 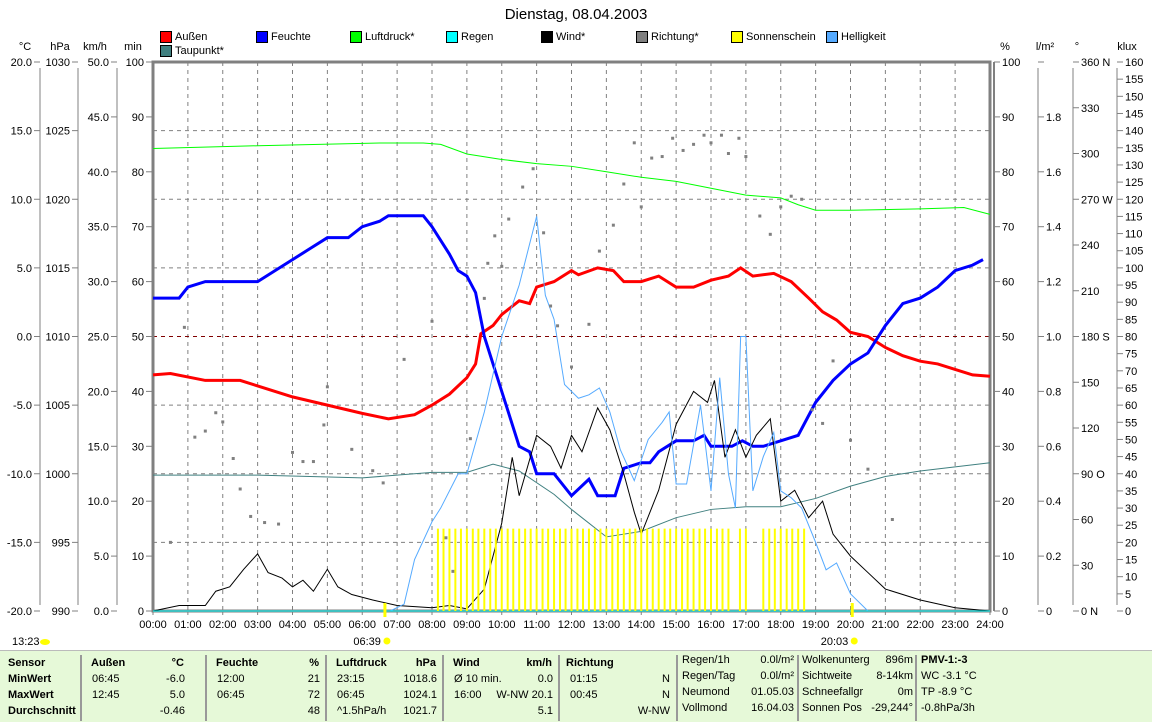 I want to click on legend-label: Feuchte, so click(x=291, y=37).